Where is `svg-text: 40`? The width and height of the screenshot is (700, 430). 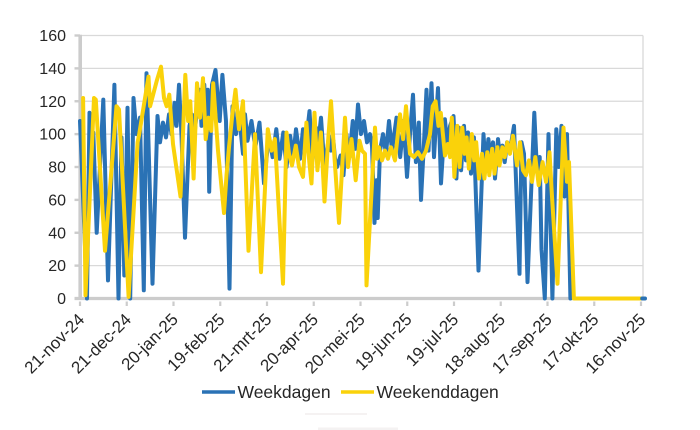
svg-text: 40 is located at coordinates (57, 233).